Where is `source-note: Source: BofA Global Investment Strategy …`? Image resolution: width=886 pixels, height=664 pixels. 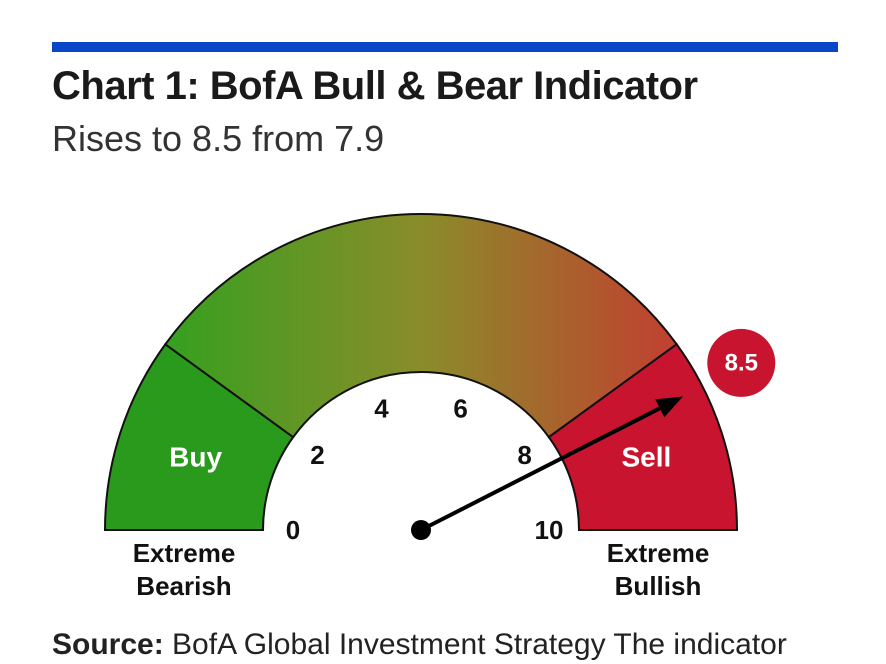 source-note: Source: BofA Global Investment Strategy … is located at coordinates (419, 645).